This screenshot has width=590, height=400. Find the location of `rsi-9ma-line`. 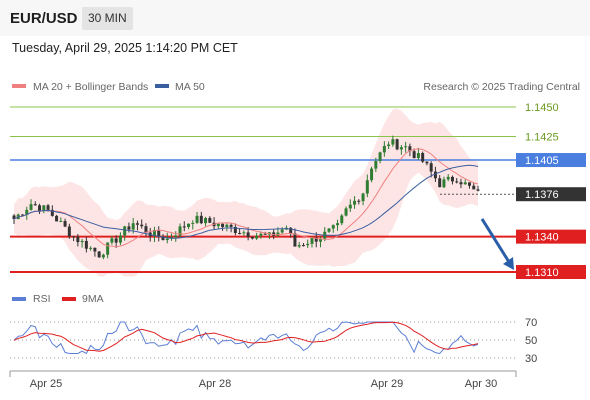

rsi-9ma-line is located at coordinates (246, 336).